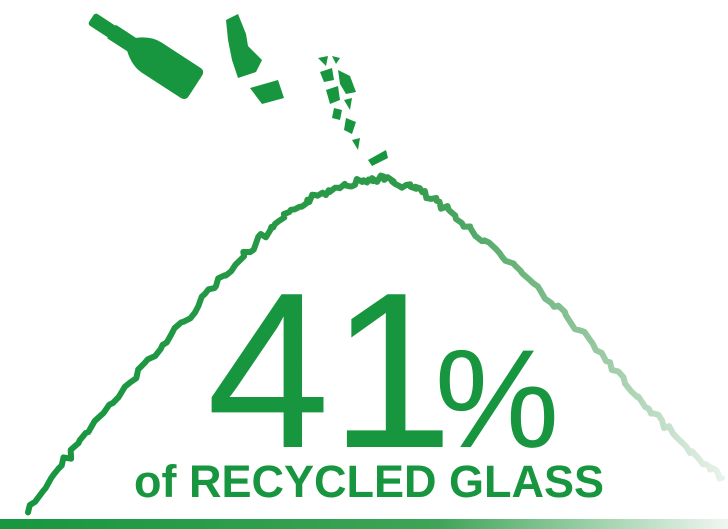  What do you see at coordinates (364, 524) in the screenshot?
I see `ground-line` at bounding box center [364, 524].